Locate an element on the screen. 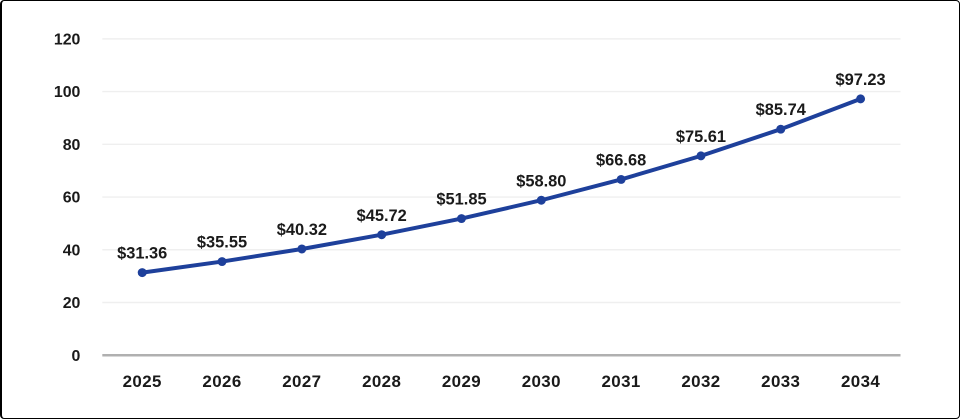  x-tick-label: 2027 is located at coordinates (301, 381).